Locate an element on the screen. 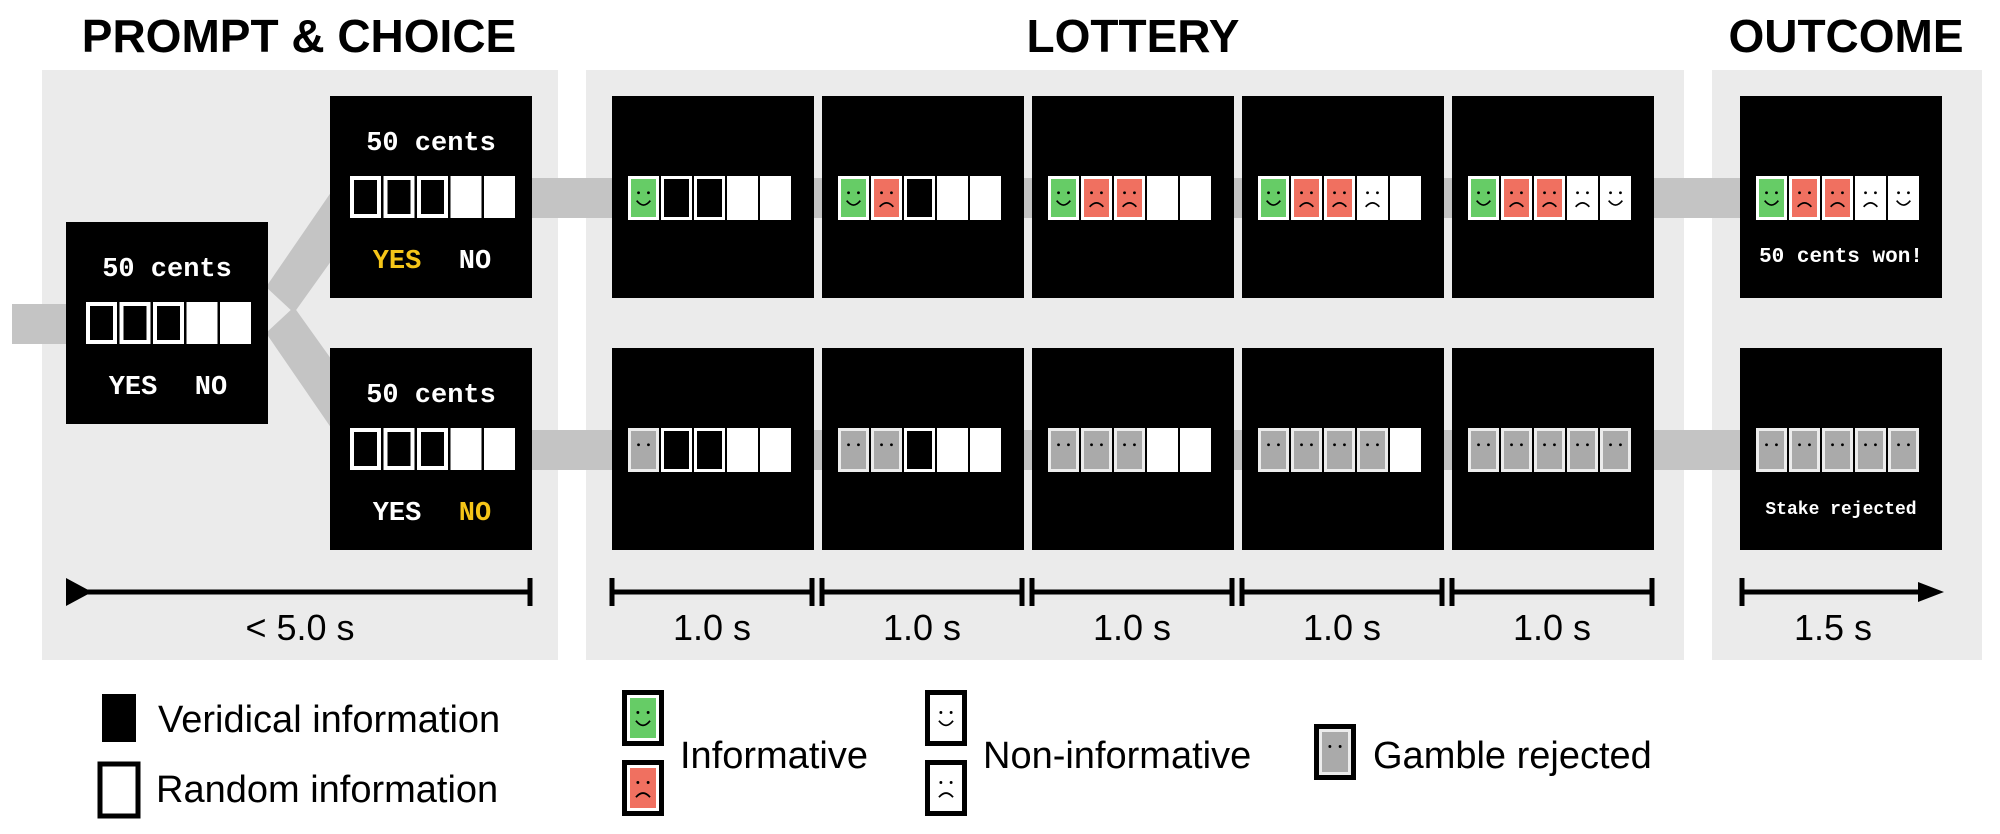 This screenshot has height=834, width=2000. legend-non-informative-smile-swatch is located at coordinates (946, 718).